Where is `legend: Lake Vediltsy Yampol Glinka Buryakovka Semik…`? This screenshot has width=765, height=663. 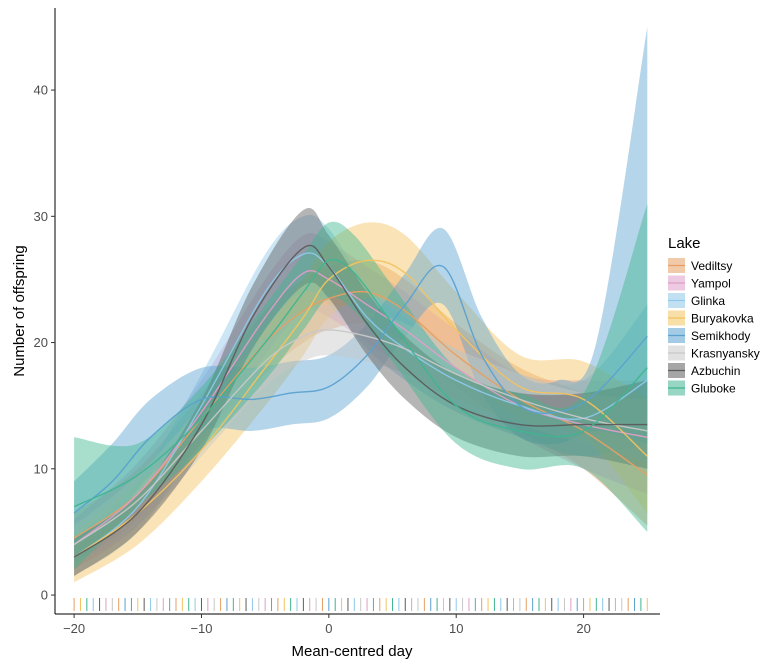
legend: Lake Vediltsy Yampol Glinka Buryakovka Semik… is located at coordinates (714, 315).